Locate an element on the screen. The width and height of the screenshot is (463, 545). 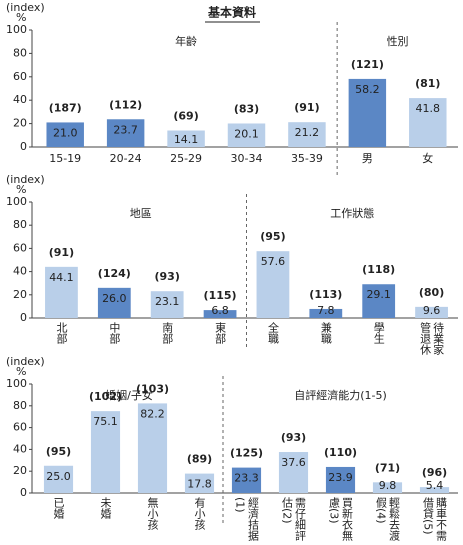
x-tick-label: 全職 is located at coordinates (273, 333).